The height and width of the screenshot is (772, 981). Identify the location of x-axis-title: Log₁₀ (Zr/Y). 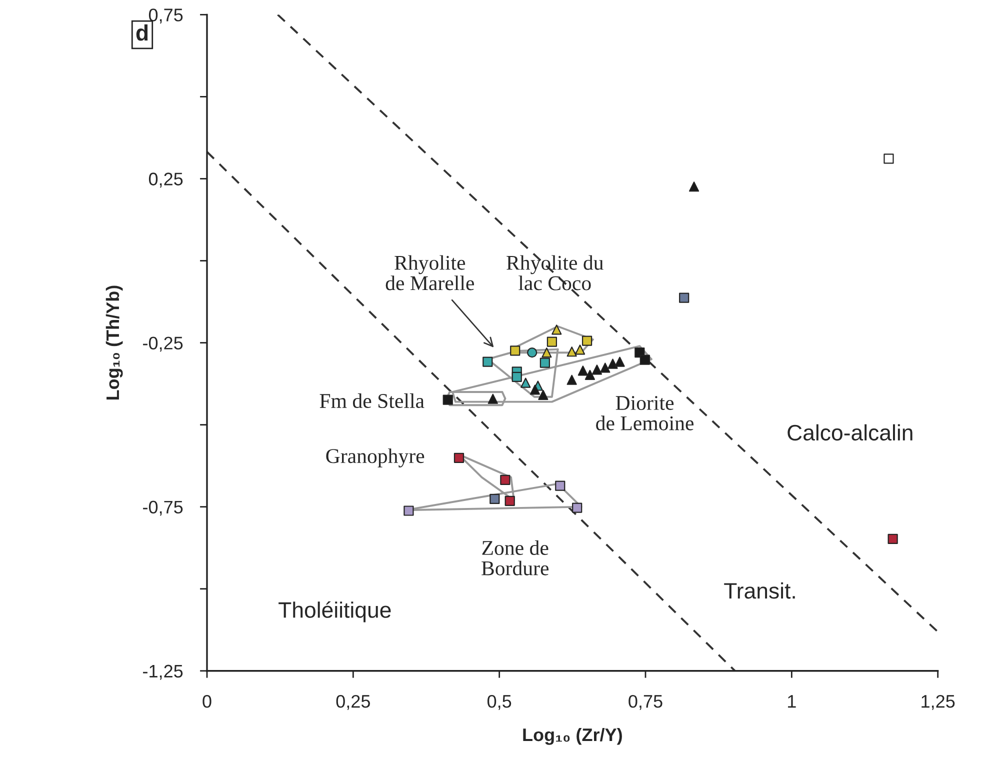
(572, 736).